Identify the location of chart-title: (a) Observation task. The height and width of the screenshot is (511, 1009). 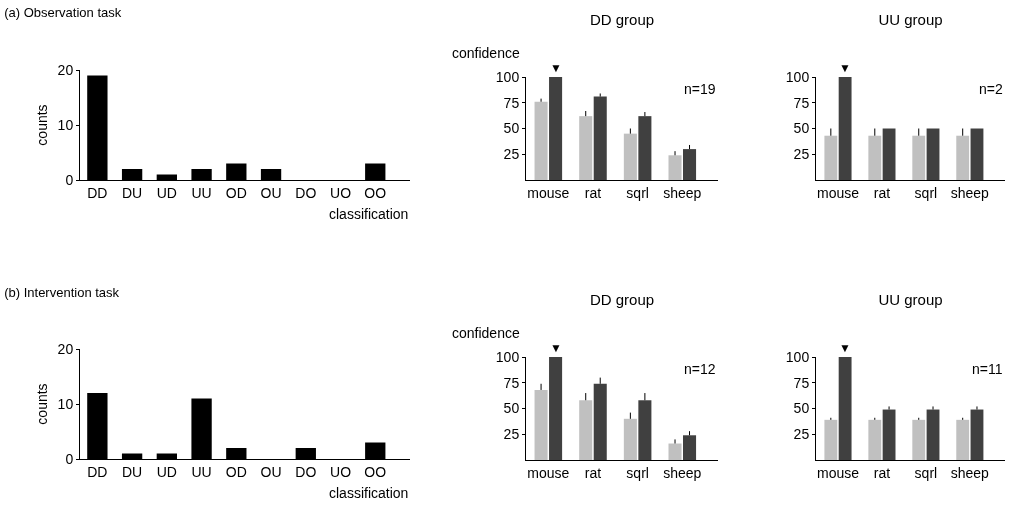
(63, 12).